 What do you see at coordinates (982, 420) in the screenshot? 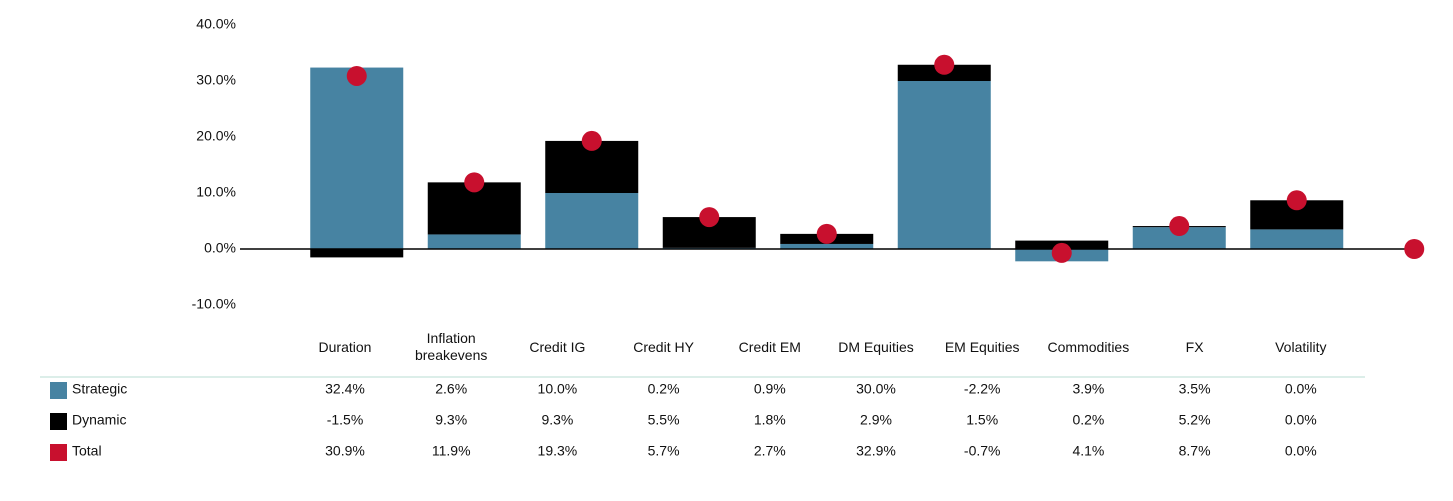
I see `table-value: 1.5%` at bounding box center [982, 420].